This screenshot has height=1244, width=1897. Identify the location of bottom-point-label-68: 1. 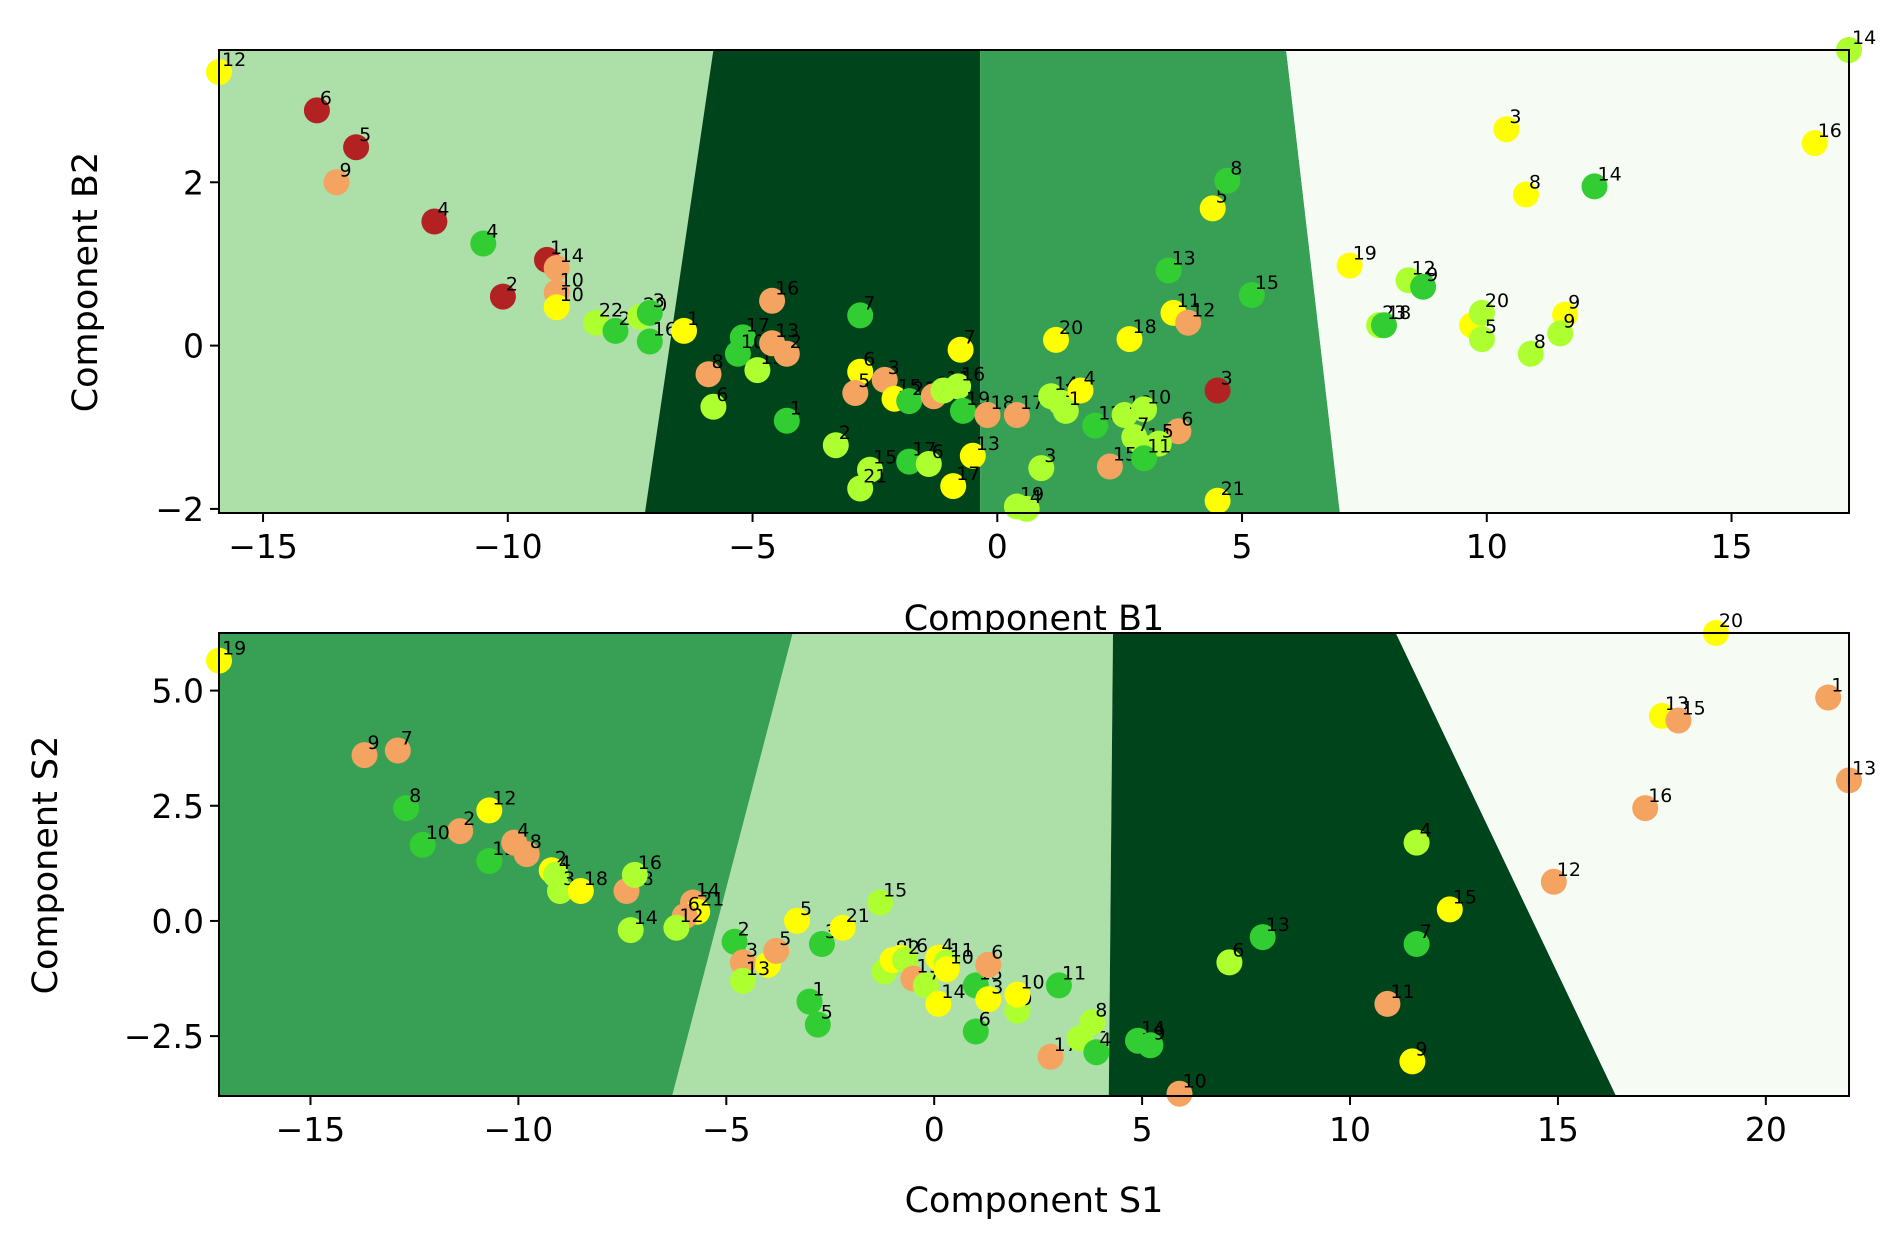
(1837, 686).